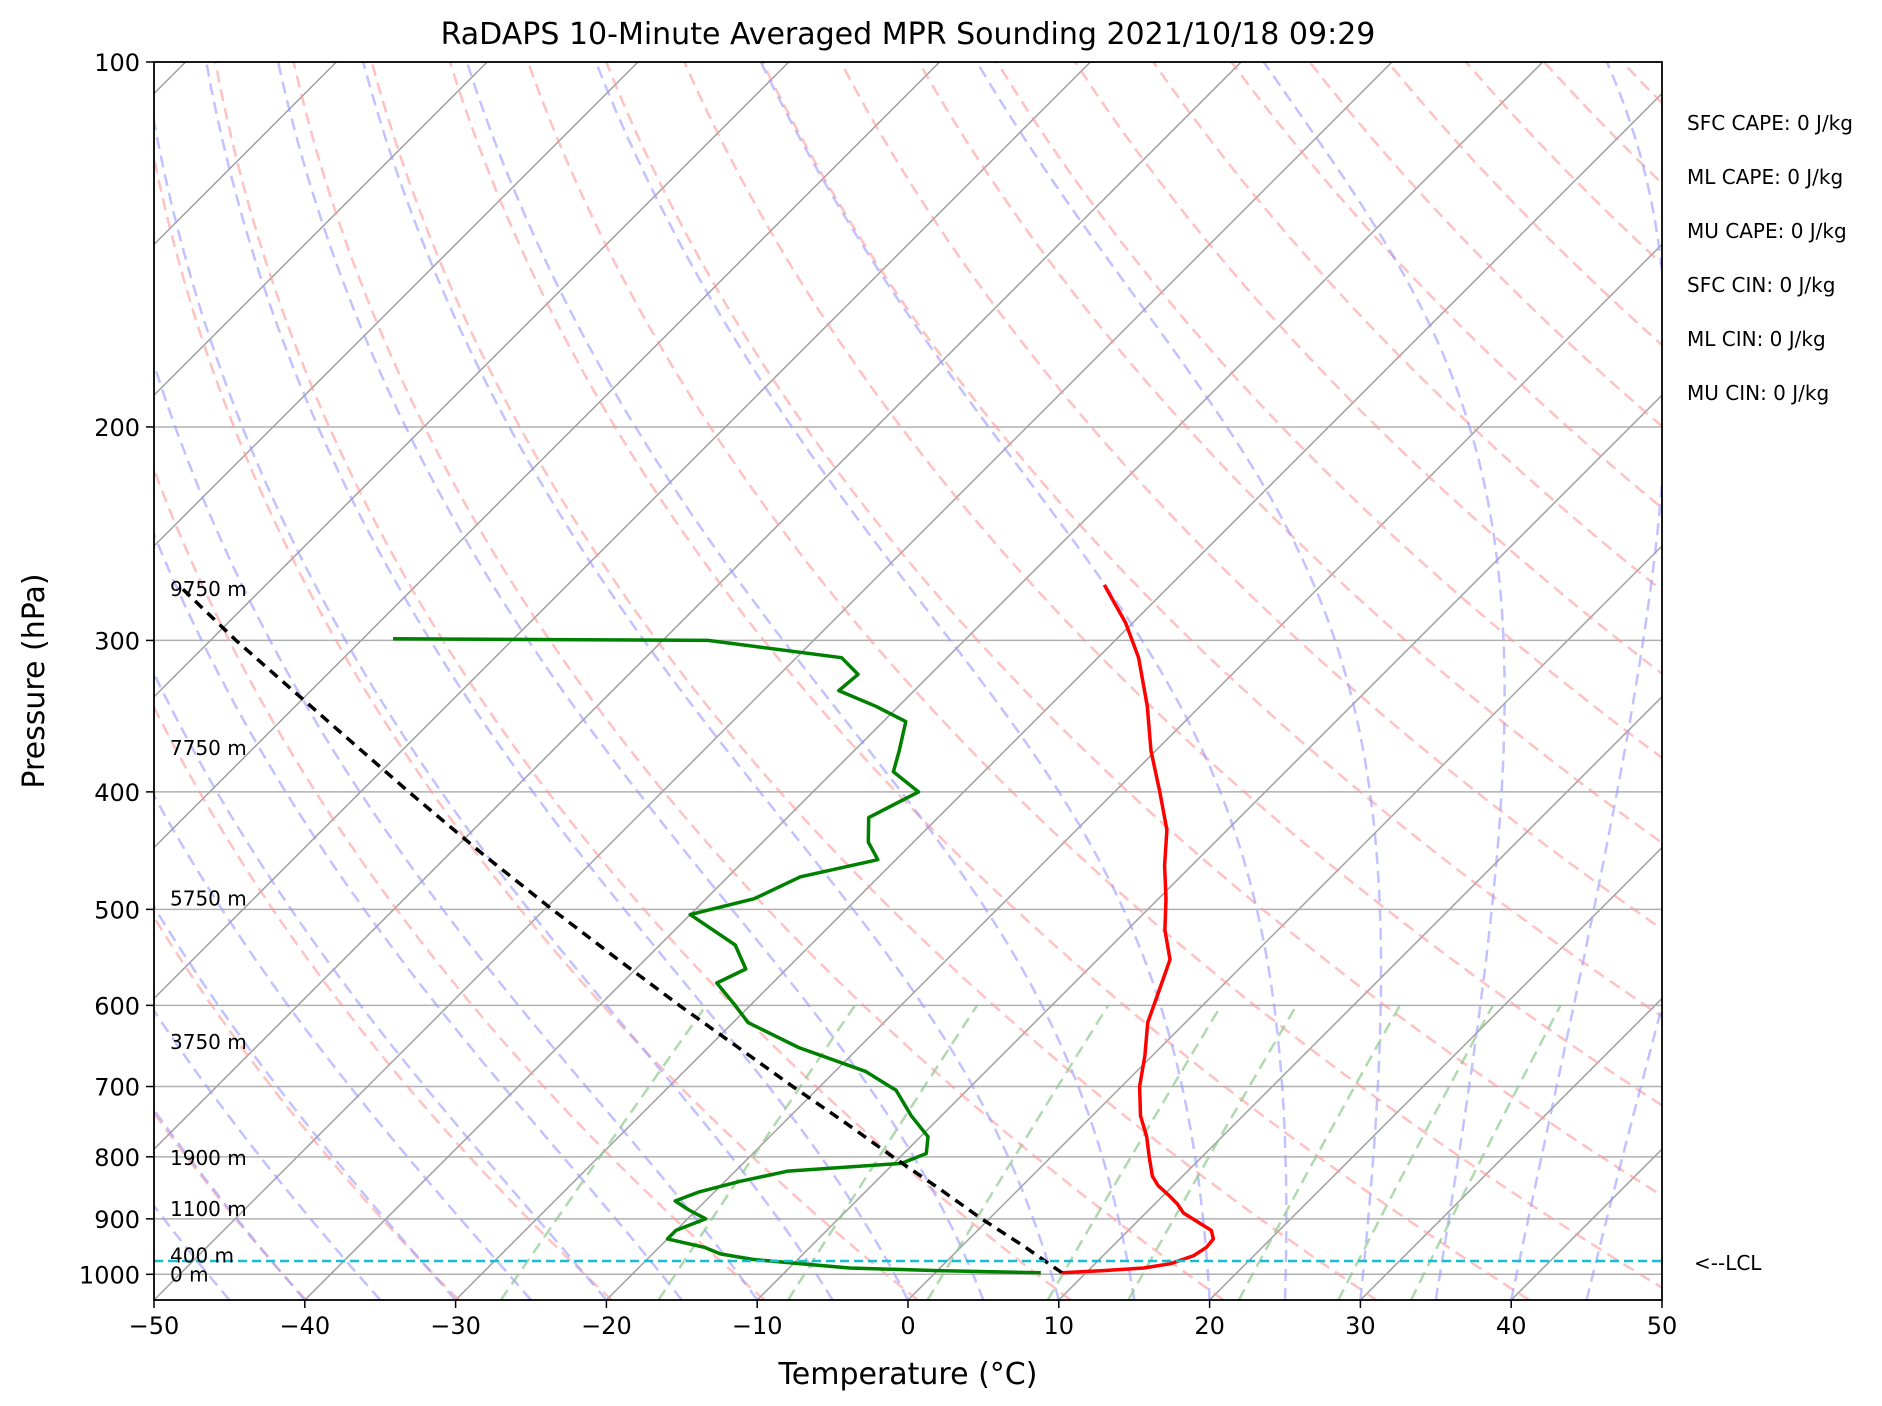  I want to click on y-tick-label: 900, so click(117, 1220).